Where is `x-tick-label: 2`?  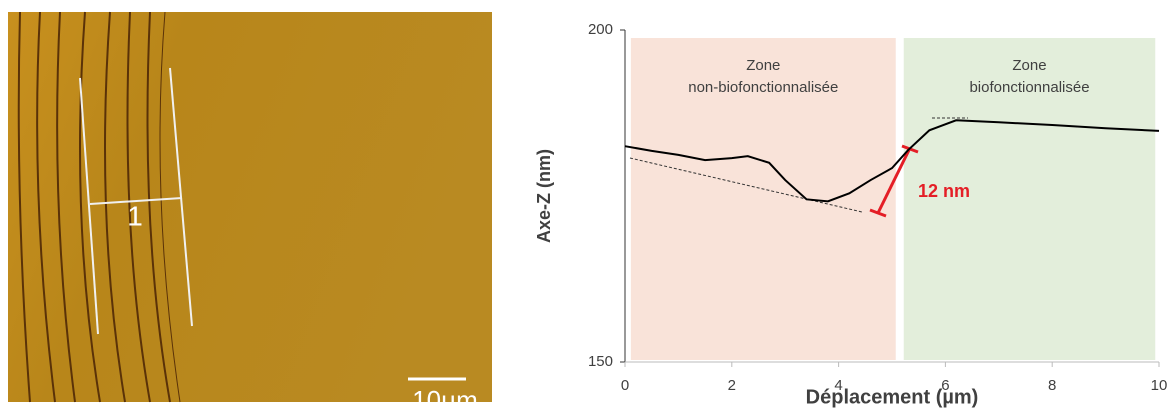
x-tick-label: 2 is located at coordinates (732, 385).